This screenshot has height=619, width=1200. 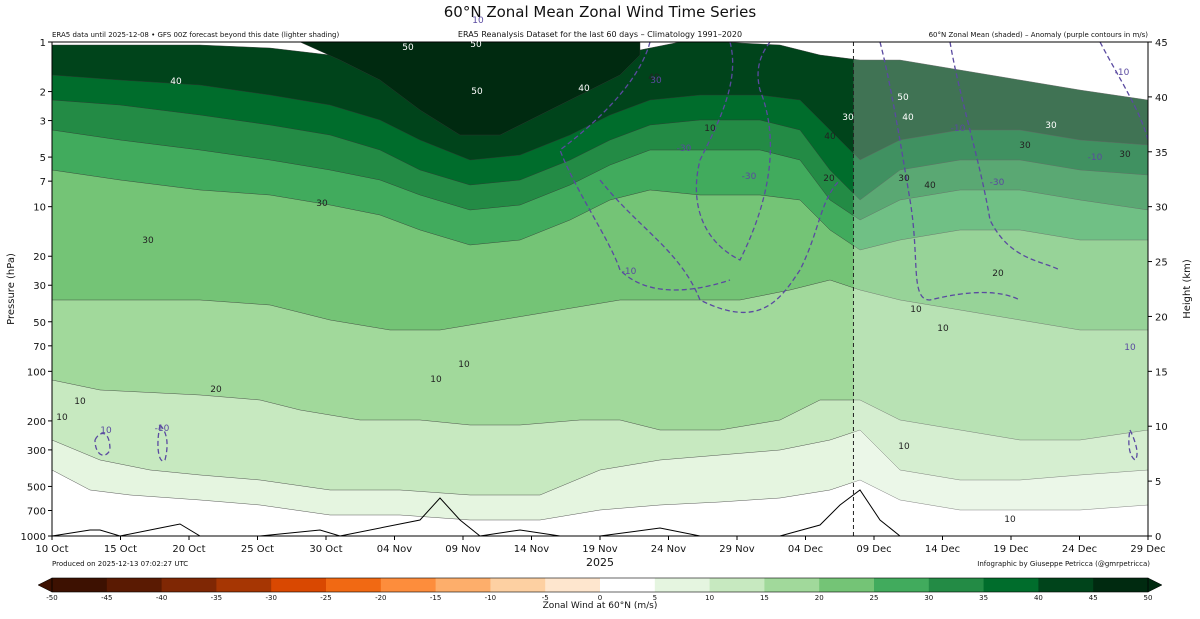 I want to click on x-tick-label: 09 Dec, so click(x=873, y=549).